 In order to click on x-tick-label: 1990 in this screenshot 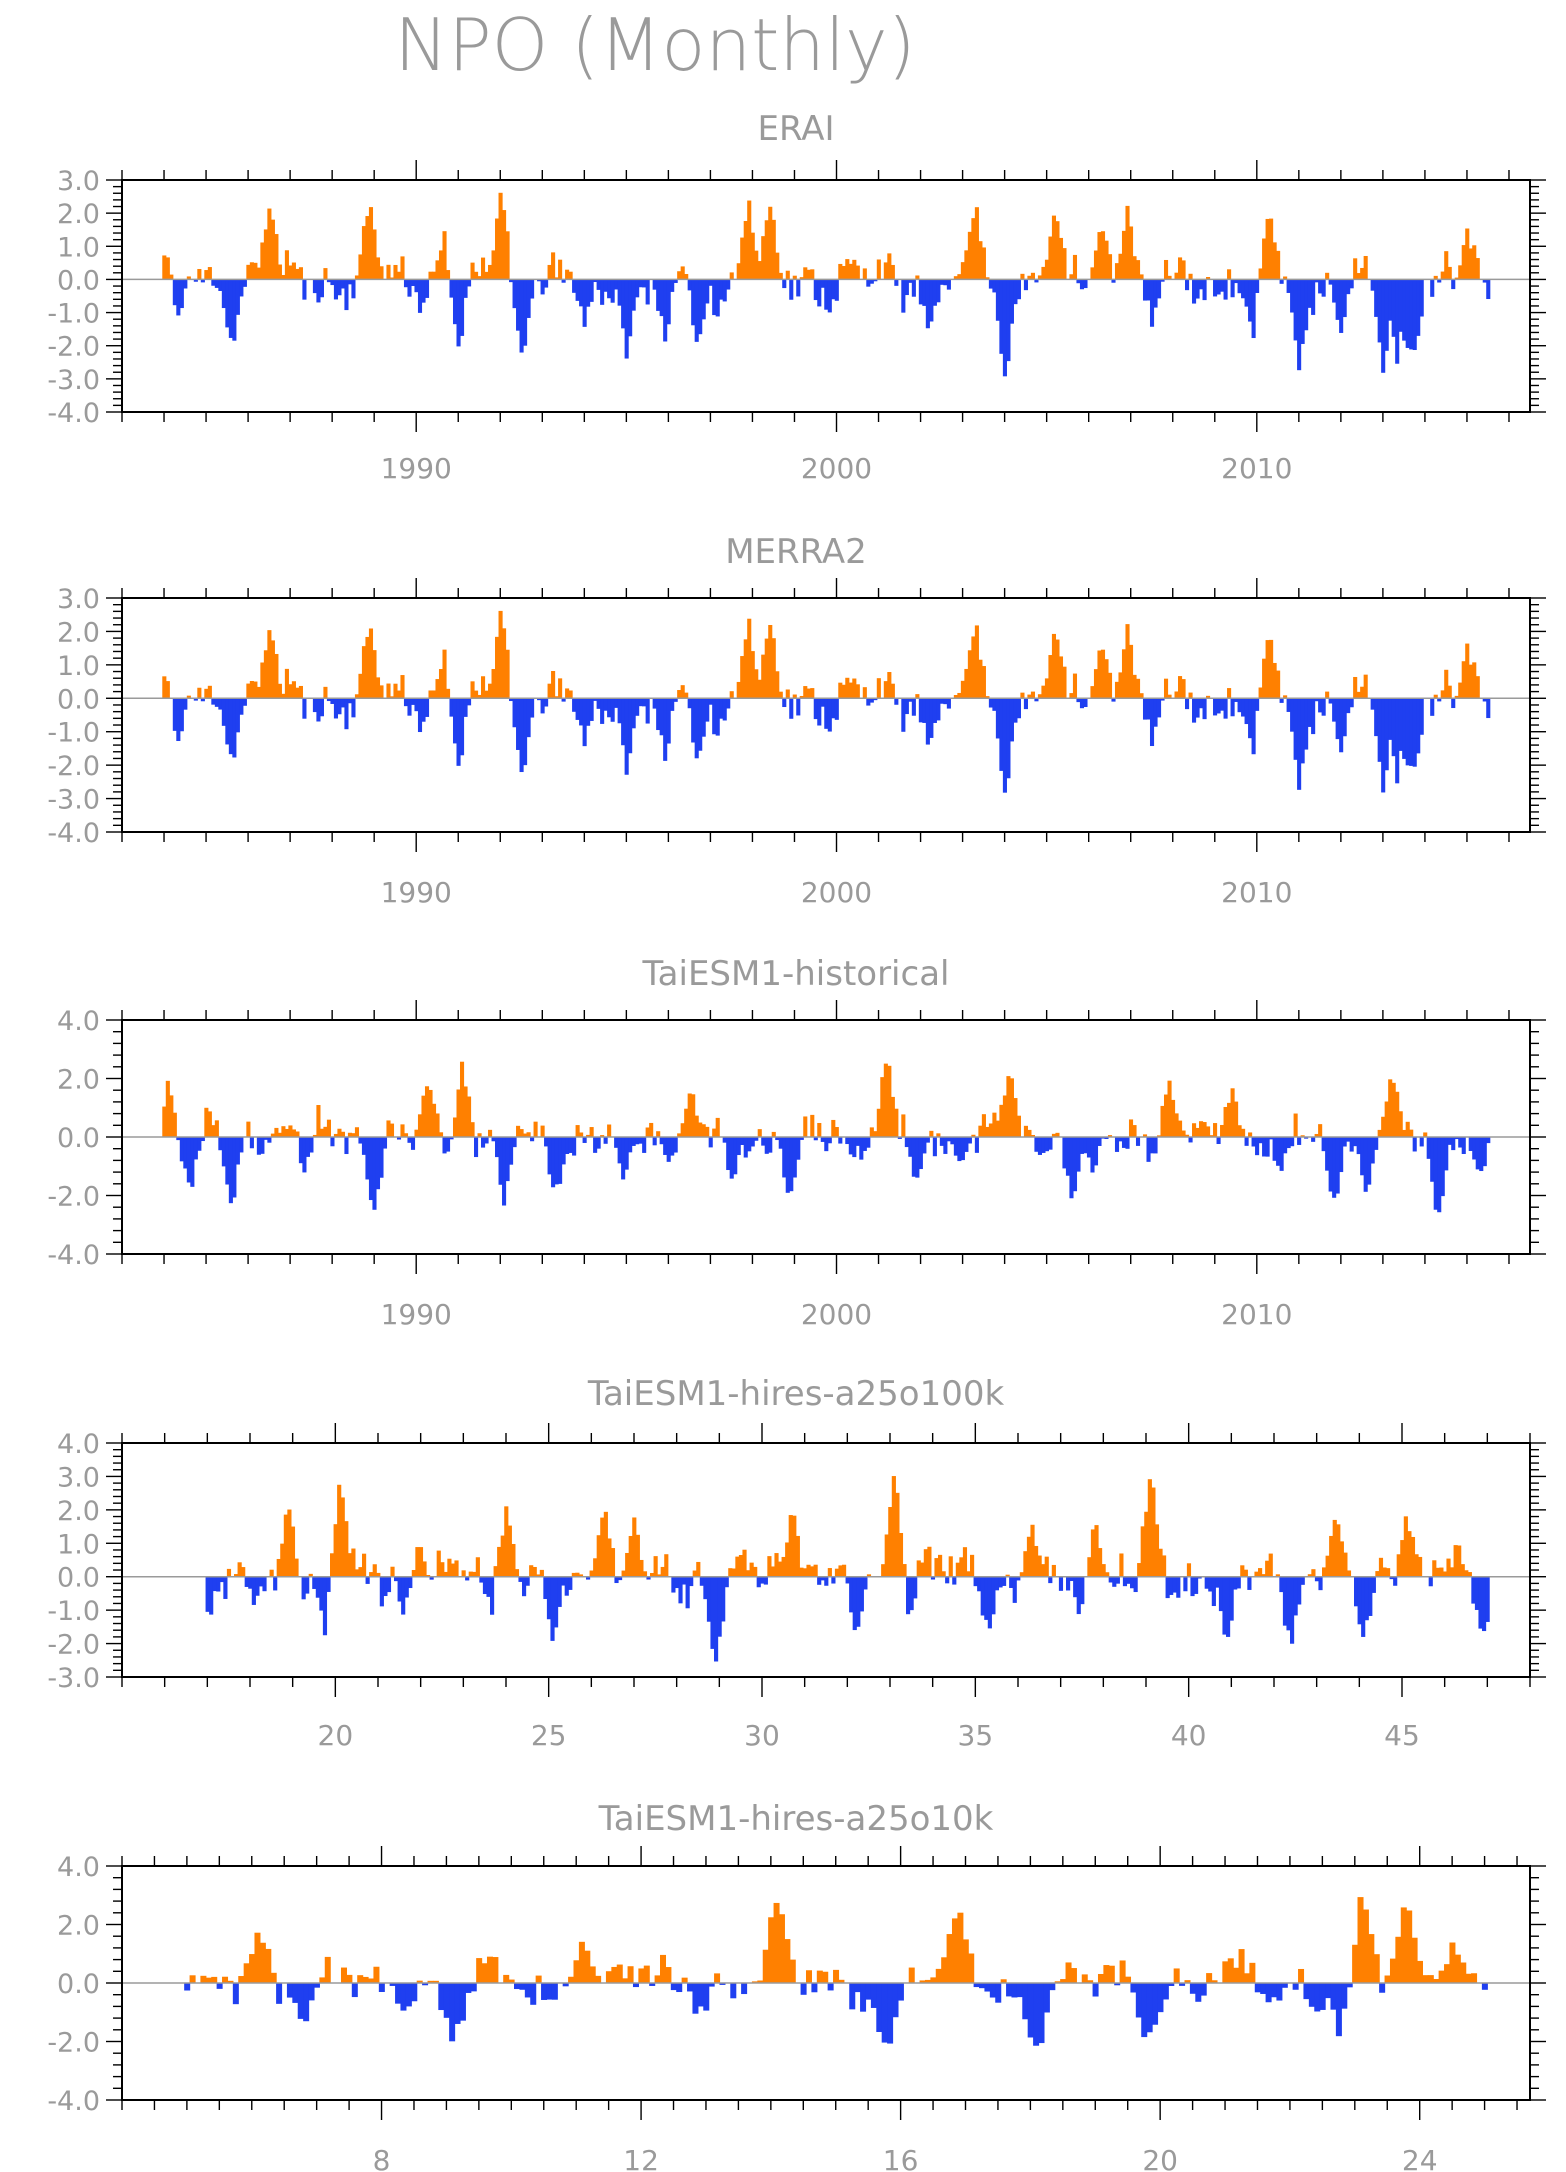, I will do `click(416, 1314)`.